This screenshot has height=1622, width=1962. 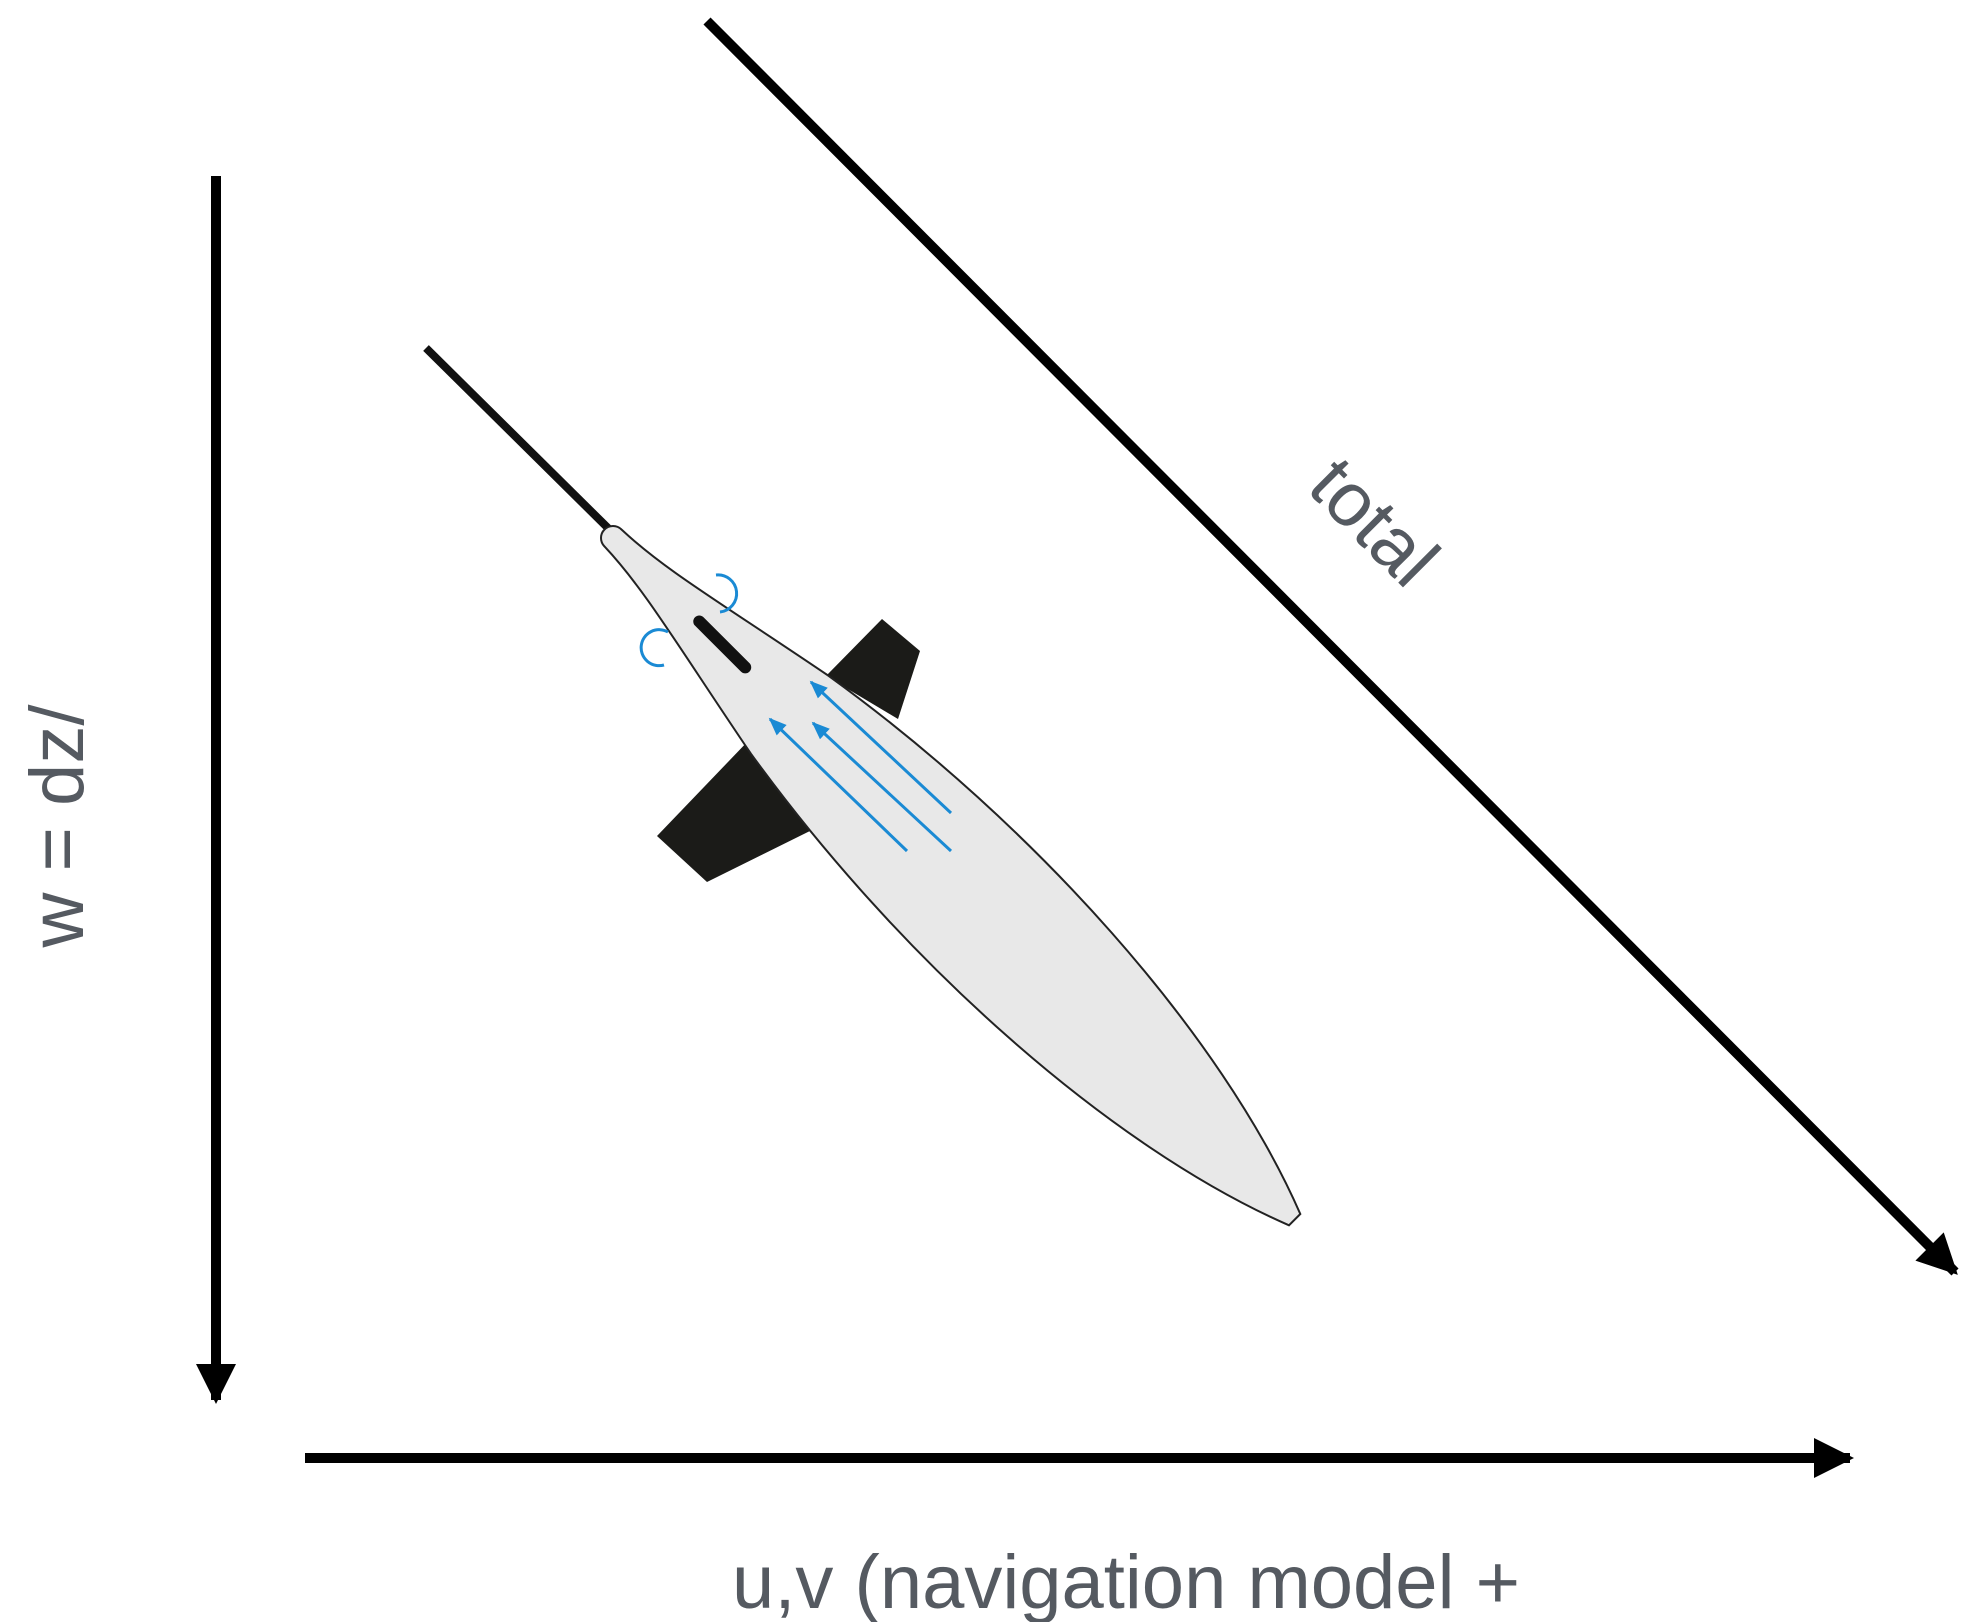 What do you see at coordinates (873, 669) in the screenshot?
I see `wing-upper` at bounding box center [873, 669].